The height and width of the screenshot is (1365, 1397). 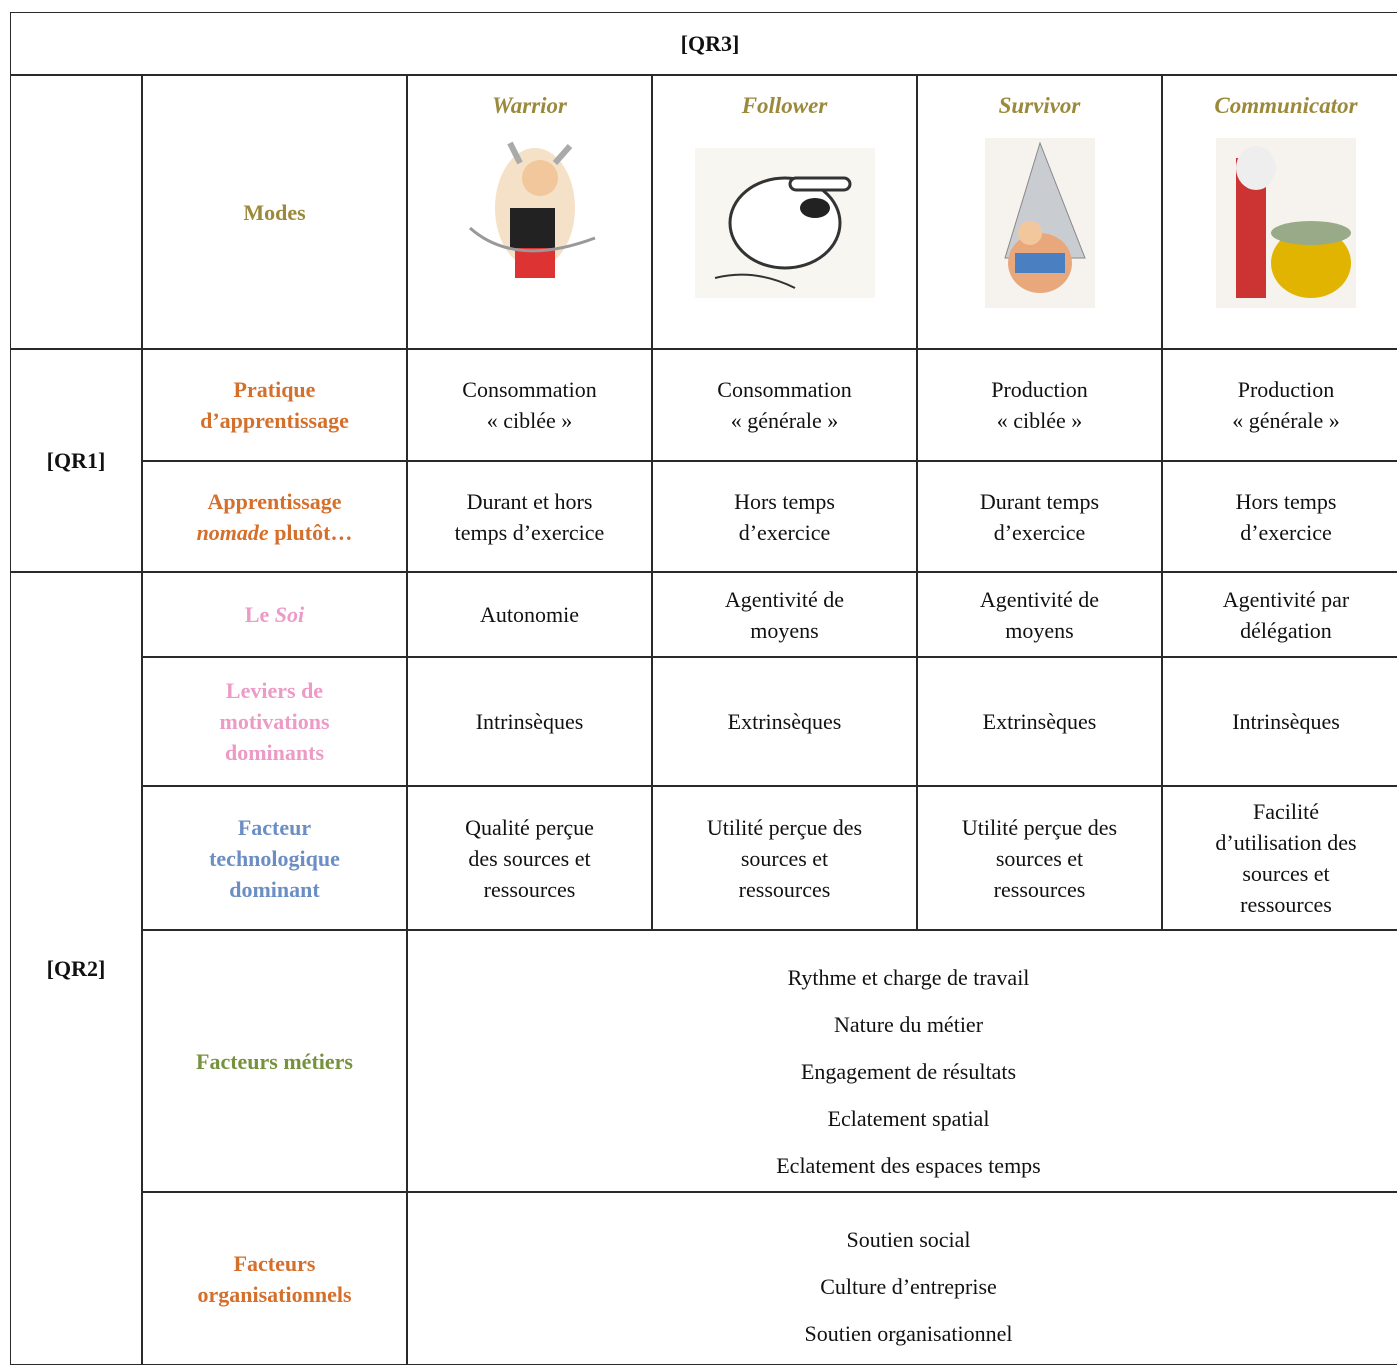 I want to click on row-label-line: Apprentissage, so click(x=274, y=501).